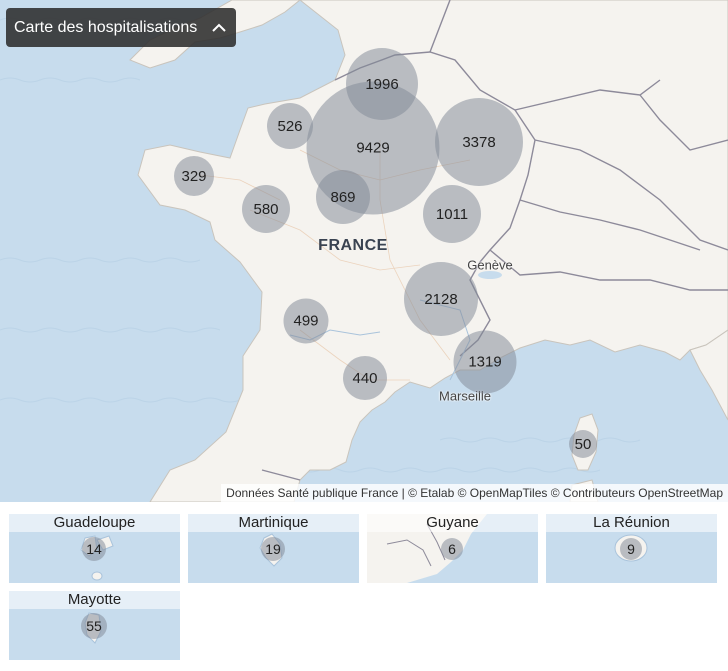  What do you see at coordinates (343, 197) in the screenshot?
I see `cluster-marker-centre-val-de-loire: 869` at bounding box center [343, 197].